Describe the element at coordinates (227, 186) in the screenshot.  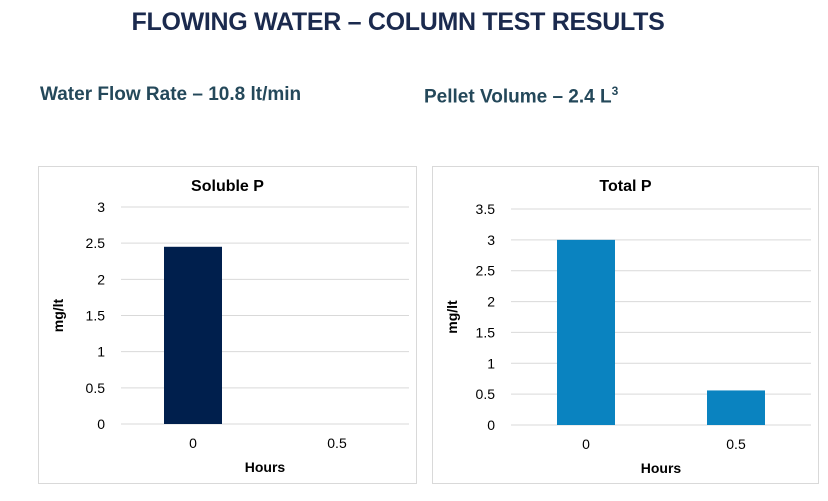
I see `chart-title: Soluble P` at that location.